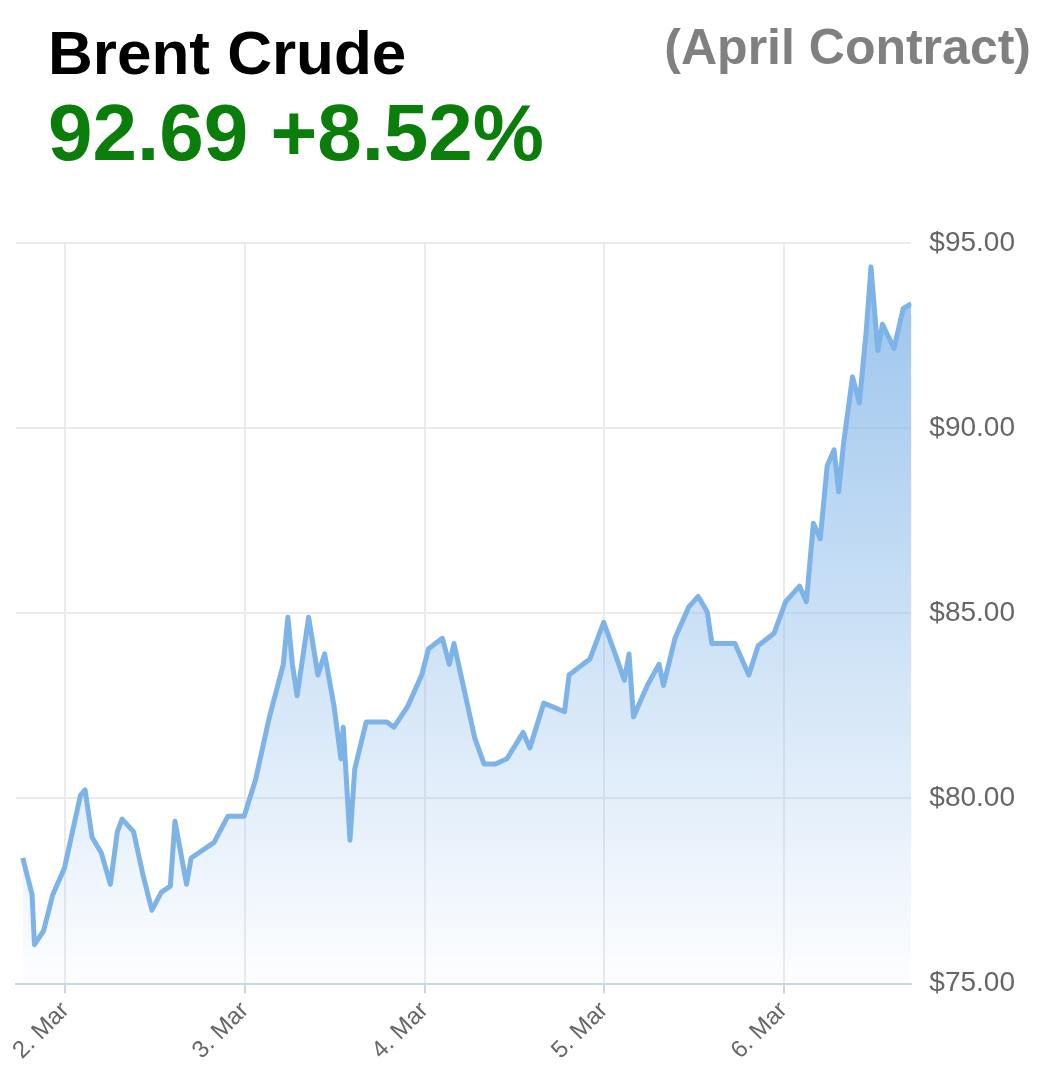  What do you see at coordinates (972, 611) in the screenshot?
I see `y-tick-label: $85.00` at bounding box center [972, 611].